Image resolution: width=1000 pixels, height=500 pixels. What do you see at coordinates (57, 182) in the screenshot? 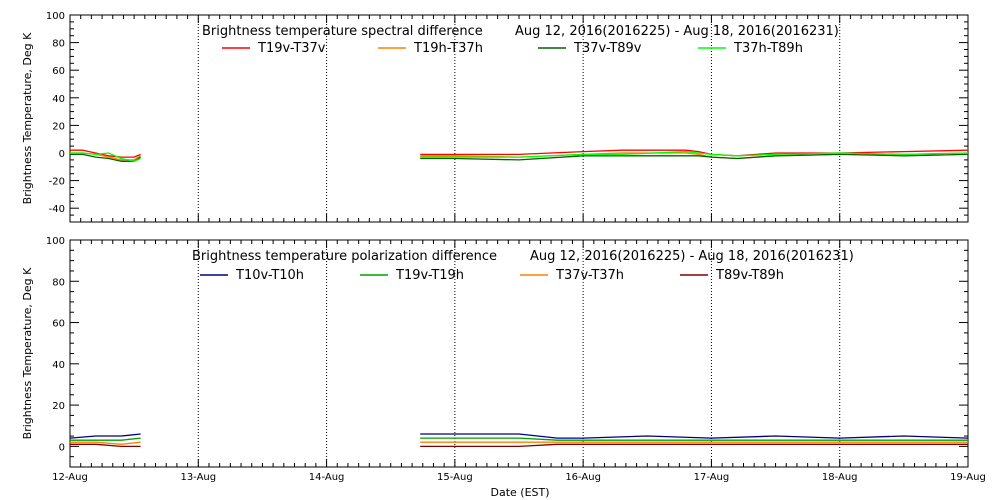
I see `y-tick-label: -20` at bounding box center [57, 182].